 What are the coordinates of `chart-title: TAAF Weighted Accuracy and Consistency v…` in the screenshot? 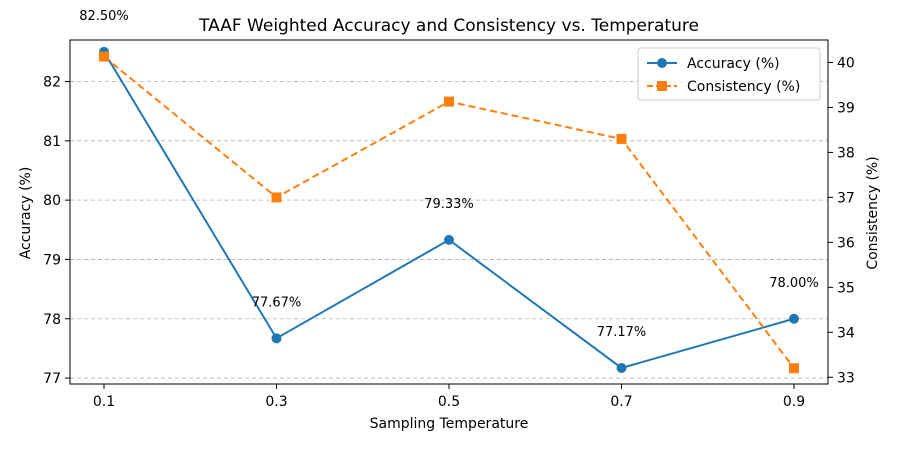 It's located at (448, 26).